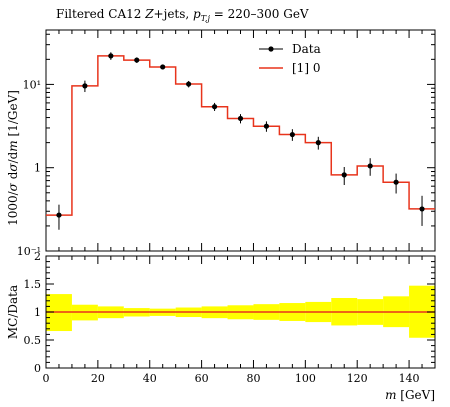 The height and width of the screenshot is (407, 450). What do you see at coordinates (37, 312) in the screenshot?
I see `ratio-y-tick-label: 1` at bounding box center [37, 312].